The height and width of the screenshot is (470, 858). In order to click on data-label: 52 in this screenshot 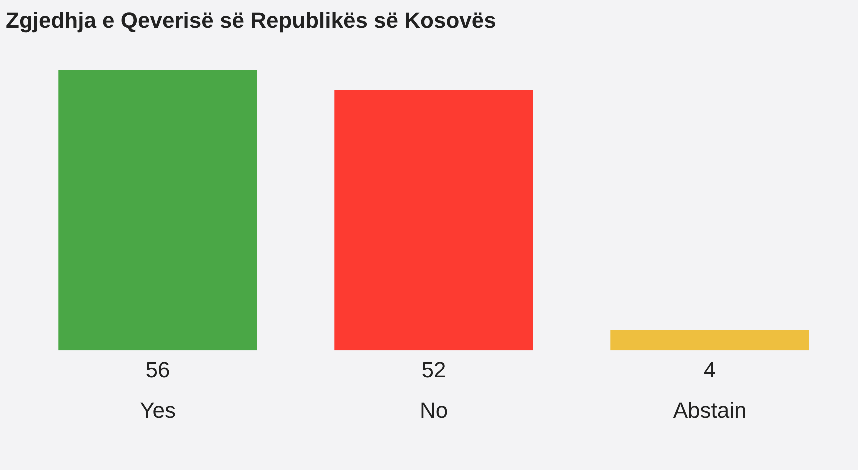, I will do `click(434, 370)`.